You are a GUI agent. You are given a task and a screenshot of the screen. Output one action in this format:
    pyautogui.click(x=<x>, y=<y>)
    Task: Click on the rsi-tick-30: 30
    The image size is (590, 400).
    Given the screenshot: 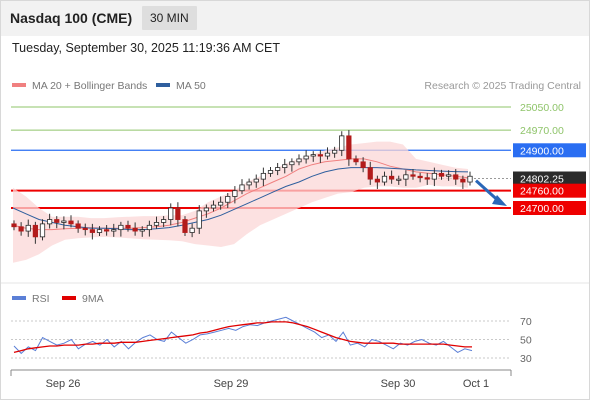 What is the action you would take?
    pyautogui.click(x=526, y=359)
    